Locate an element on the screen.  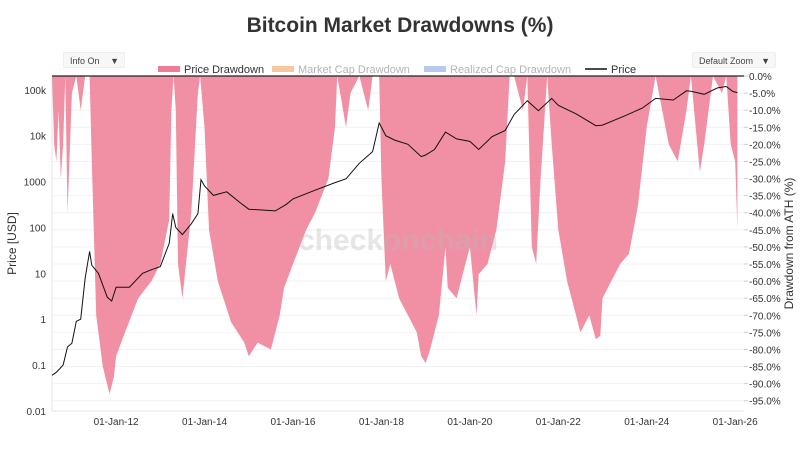
y2-tick-label: -30.0% is located at coordinates (765, 180).